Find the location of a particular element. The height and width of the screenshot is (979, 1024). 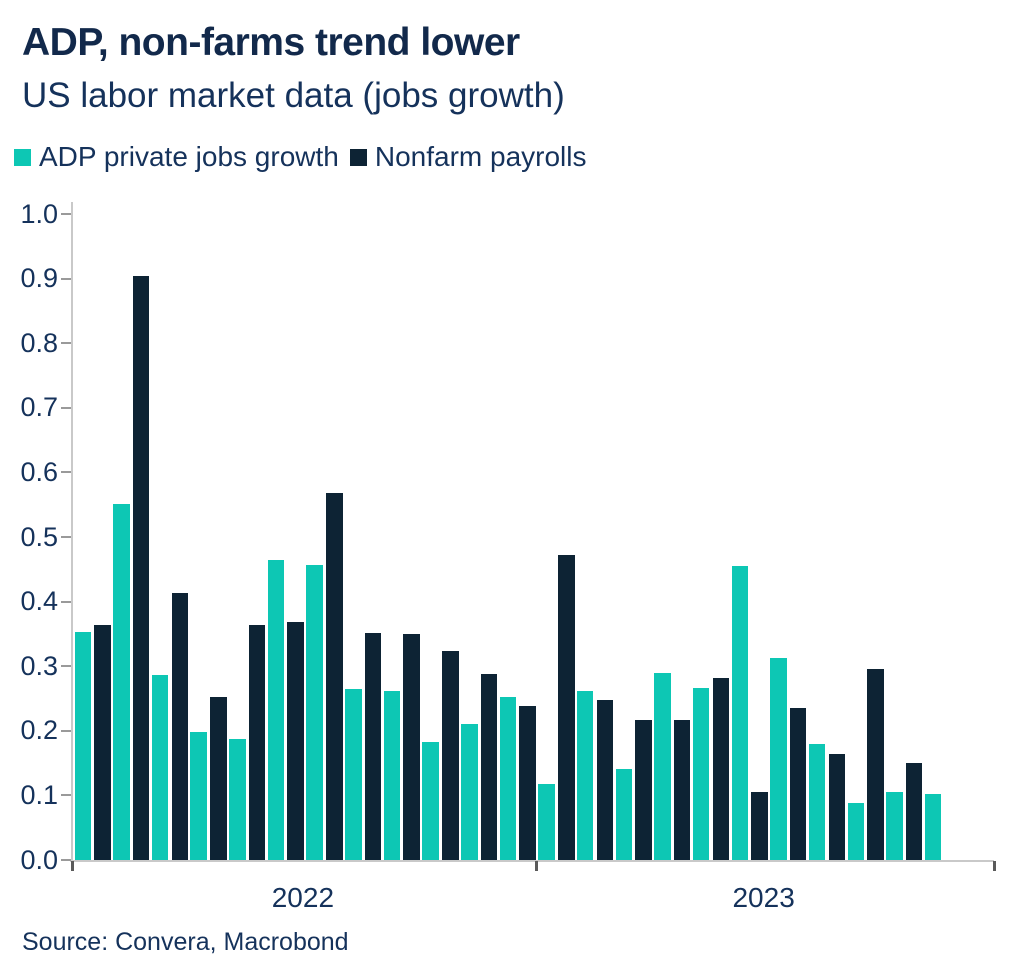

legend-item-adp: ADP private jobs growth is located at coordinates (176, 157).